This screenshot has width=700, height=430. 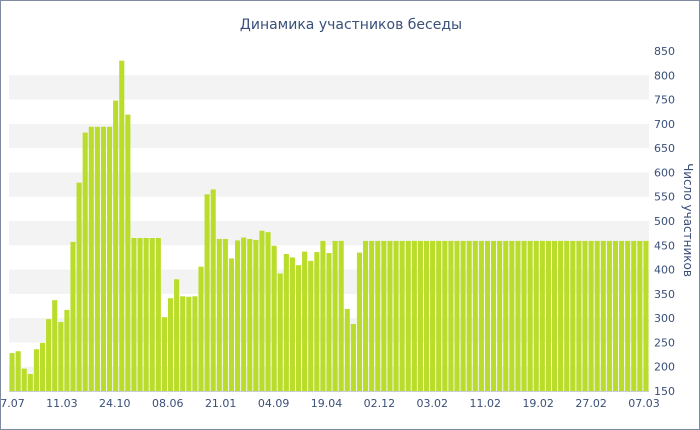 I want to click on x-tick-label: 21.01, so click(x=221, y=403).